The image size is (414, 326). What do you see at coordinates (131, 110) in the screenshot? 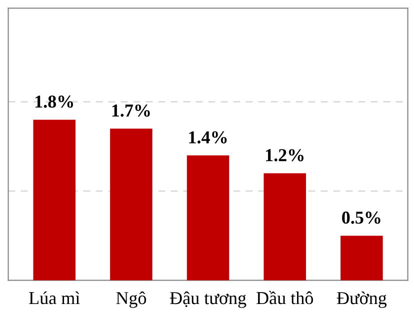
I see `data-label: 1.7%` at bounding box center [131, 110].